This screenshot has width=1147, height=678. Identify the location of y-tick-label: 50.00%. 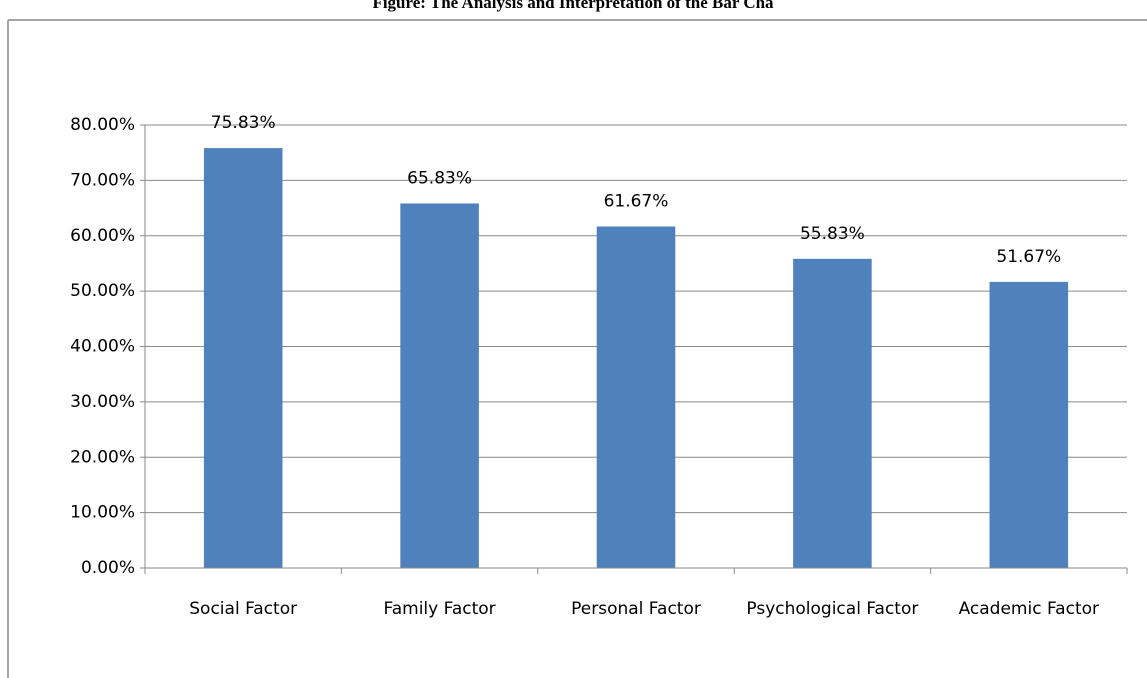
(102, 291).